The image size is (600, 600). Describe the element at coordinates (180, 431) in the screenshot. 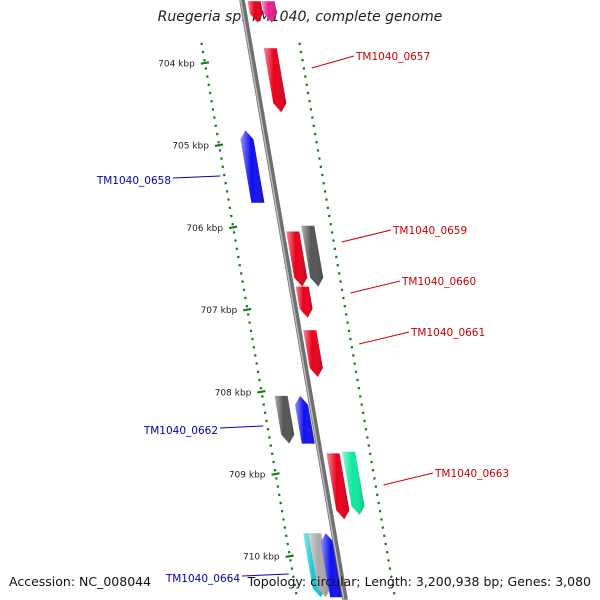

I see `gene-label: TM1040_0662` at that location.